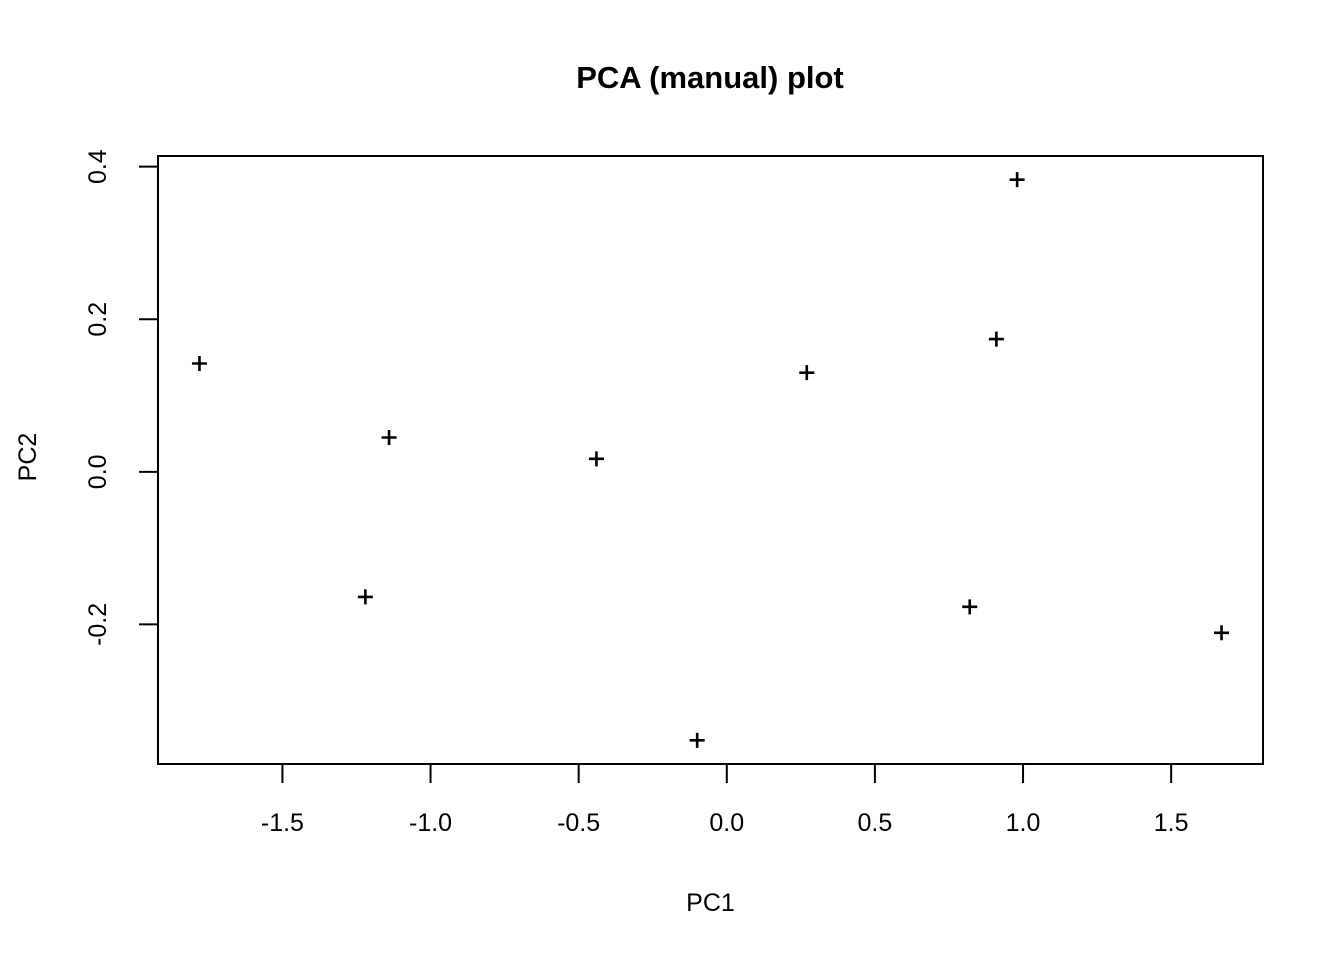 The width and height of the screenshot is (1344, 960). I want to click on y-axis-tick-label: 0.0, so click(98, 471).